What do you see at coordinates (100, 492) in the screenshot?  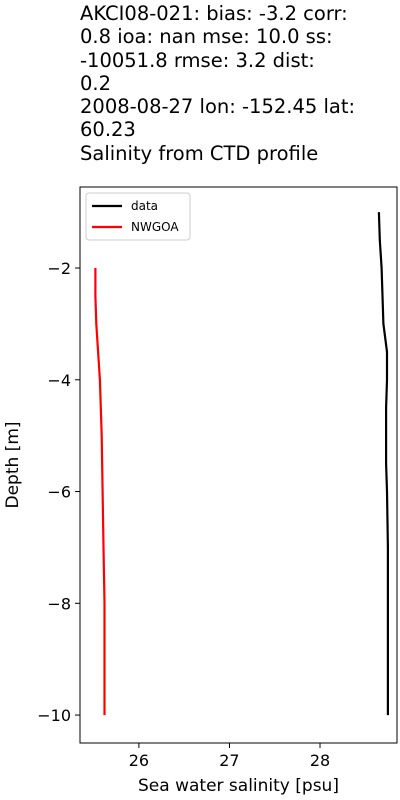 I see `series-line-nwgoa` at bounding box center [100, 492].